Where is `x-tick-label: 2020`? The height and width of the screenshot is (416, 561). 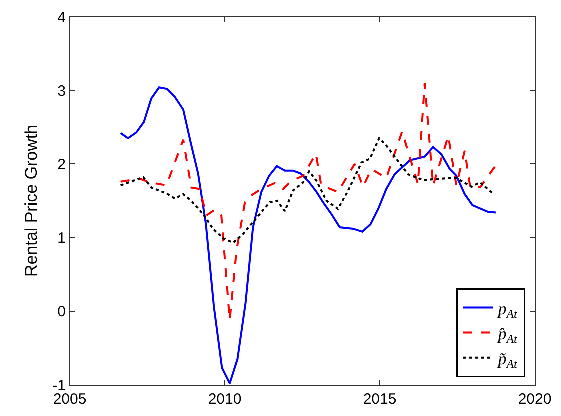 x-tick-label: 2020 is located at coordinates (535, 399).